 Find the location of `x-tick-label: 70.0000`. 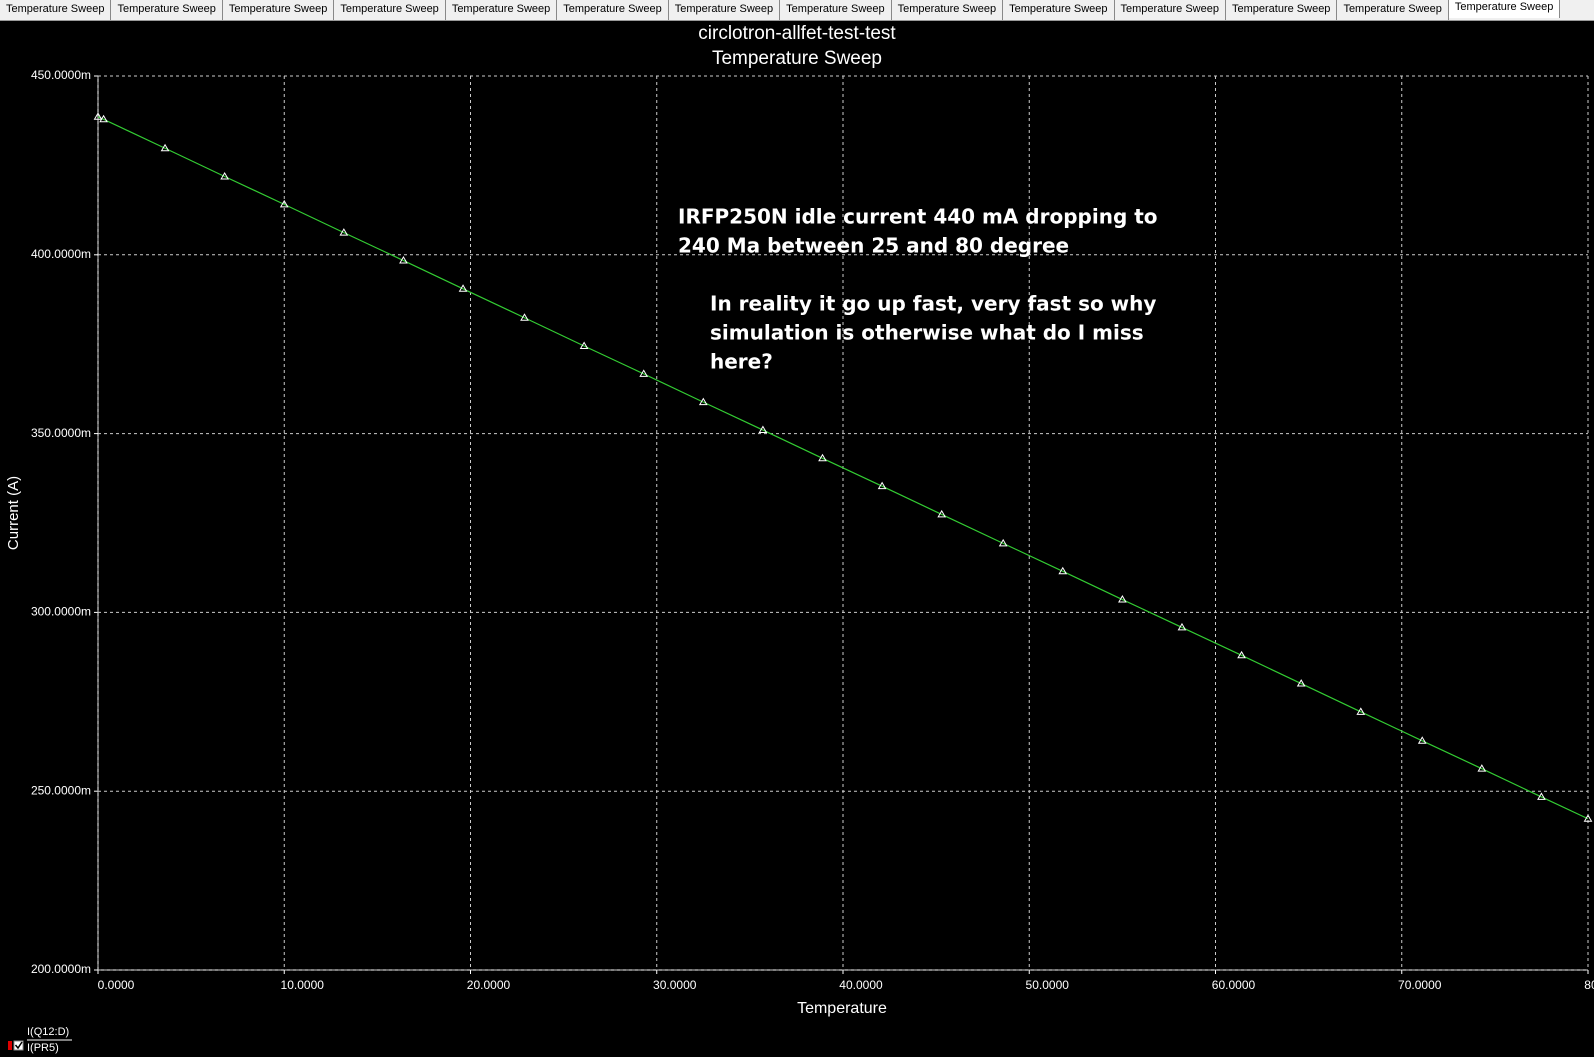

x-tick-label: 70.0000 is located at coordinates (1420, 985).